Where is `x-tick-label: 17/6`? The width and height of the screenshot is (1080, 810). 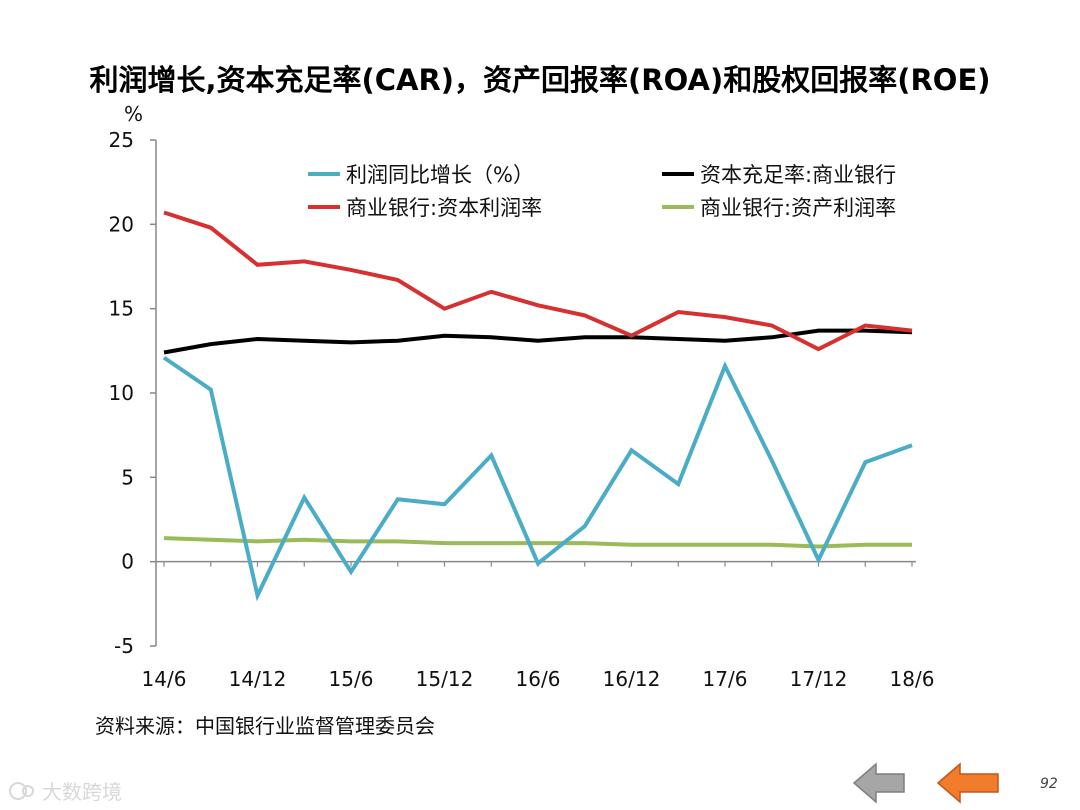 x-tick-label: 17/6 is located at coordinates (725, 679).